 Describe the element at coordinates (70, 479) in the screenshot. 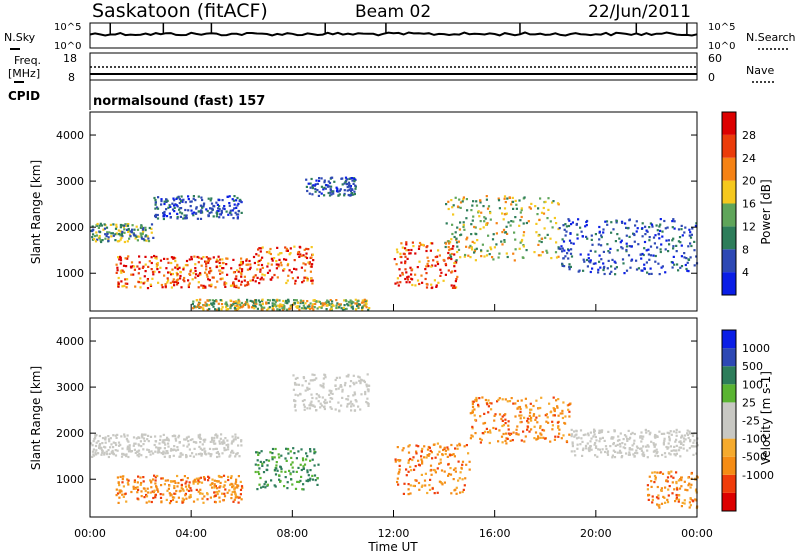

I see `y-tick-label: 1000` at that location.